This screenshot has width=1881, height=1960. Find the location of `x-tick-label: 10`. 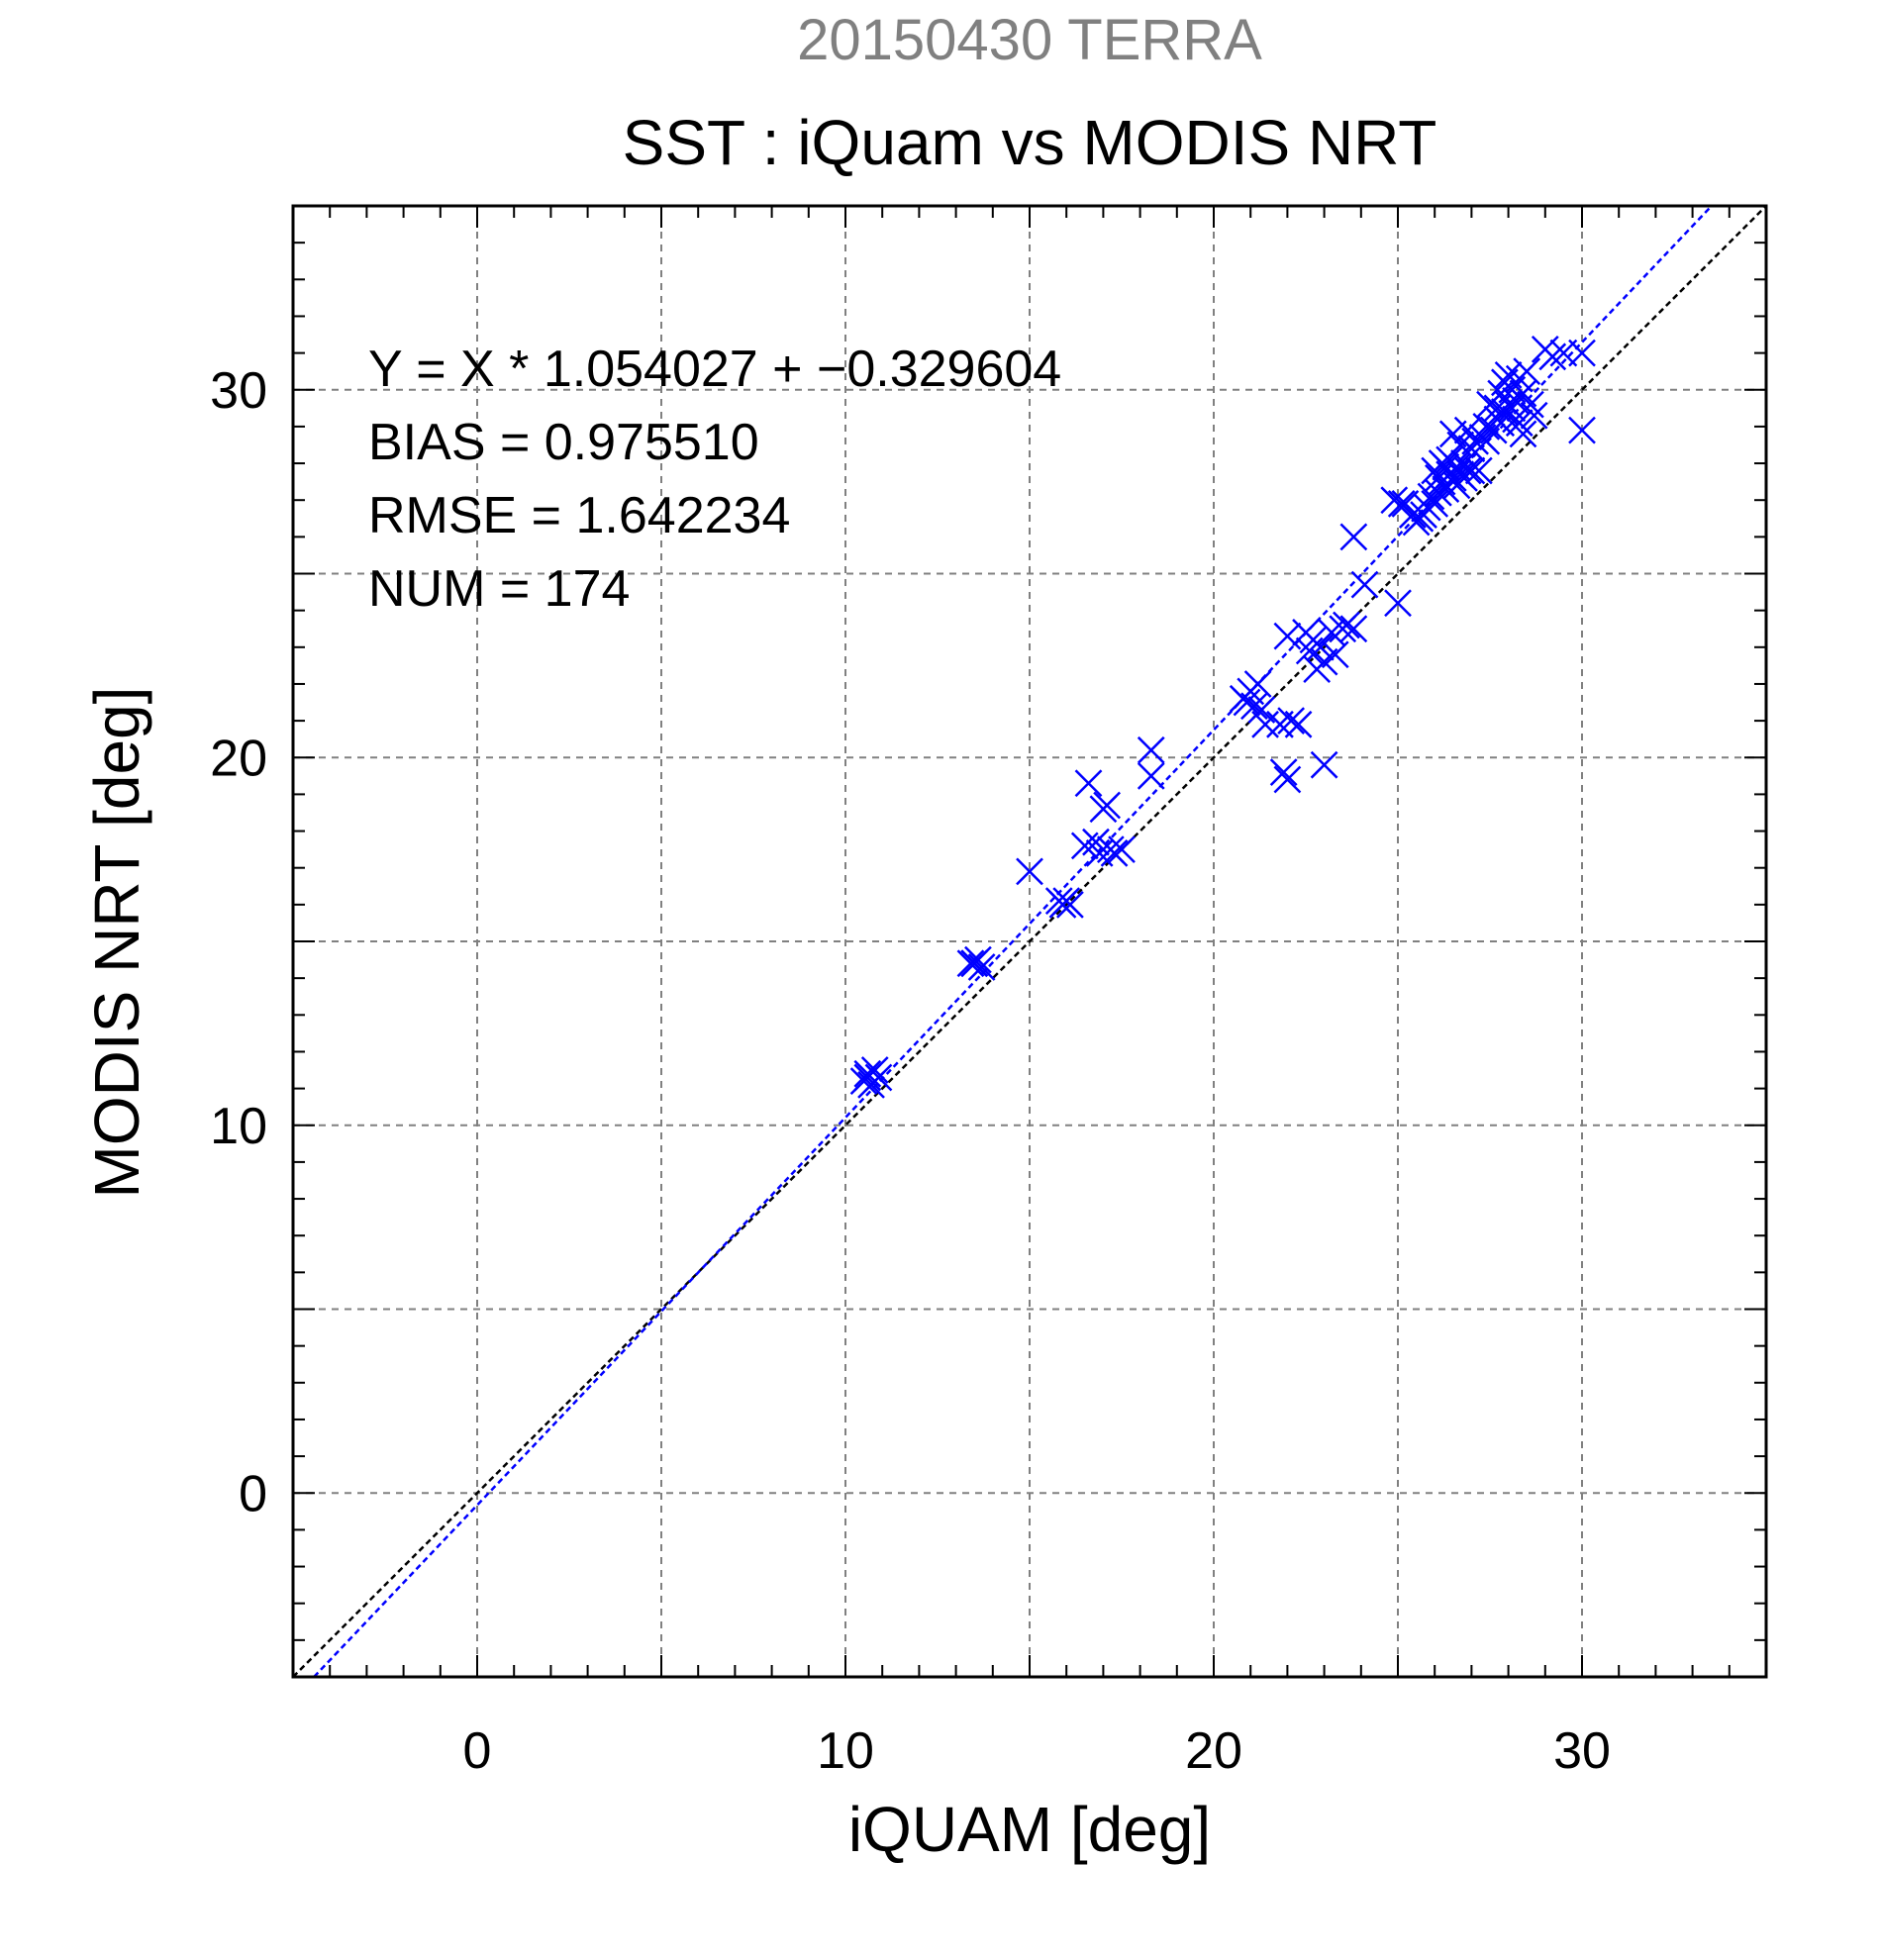

x-tick-label: 10 is located at coordinates (845, 1751).